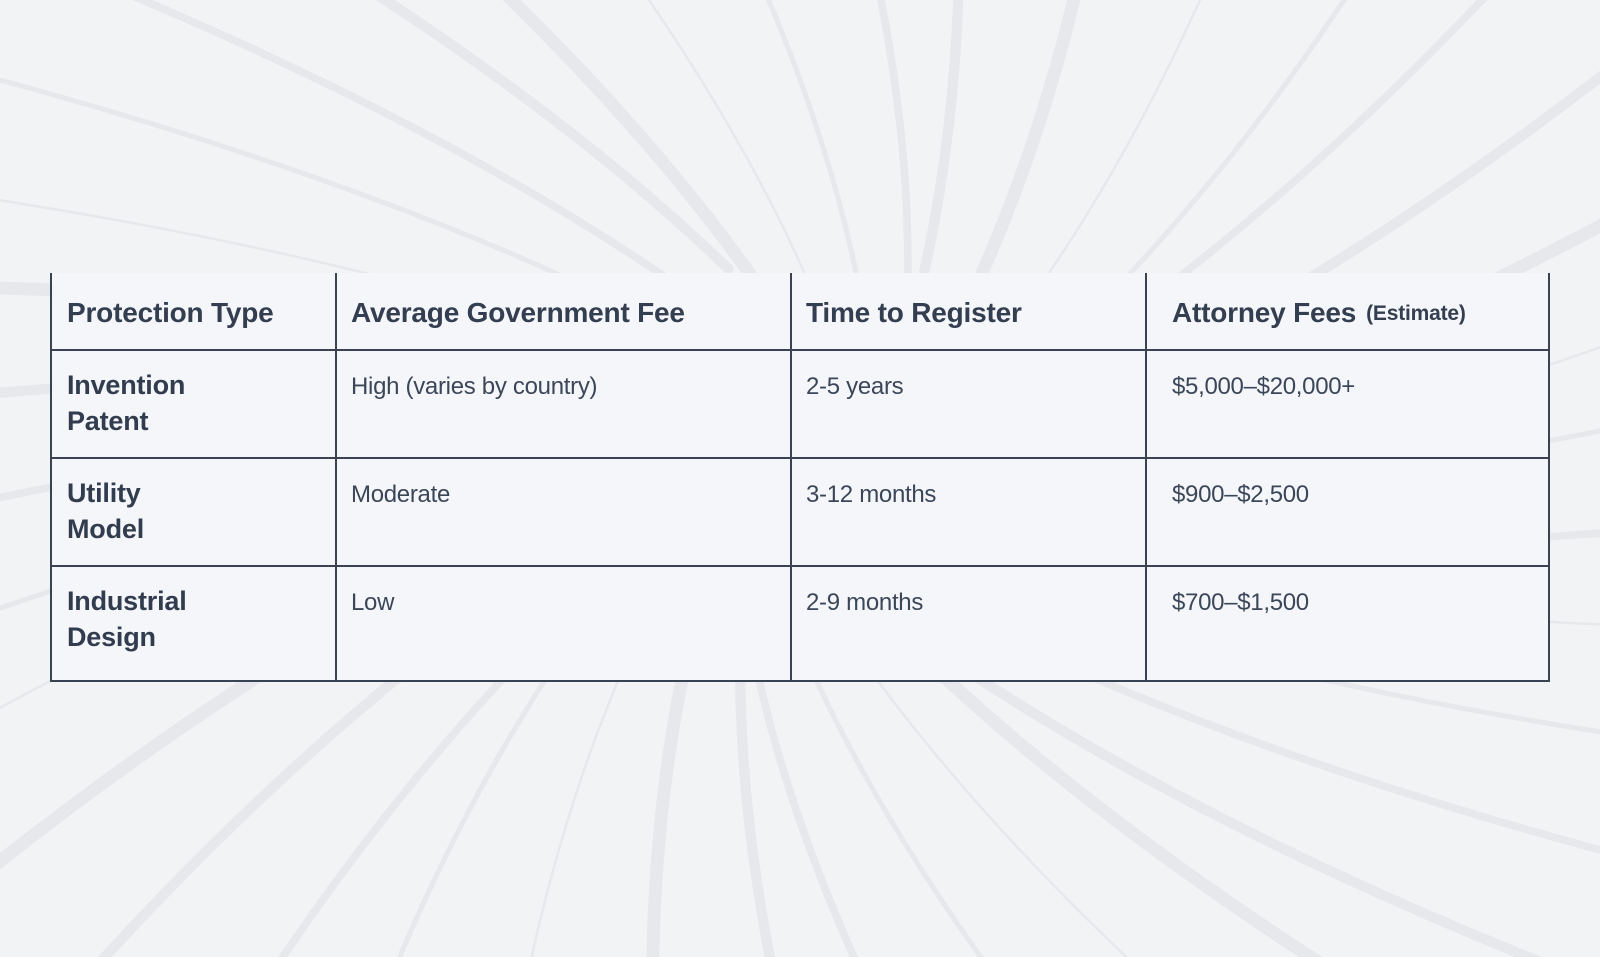 Image resolution: width=1600 pixels, height=957 pixels. What do you see at coordinates (1240, 602) in the screenshot?
I see `cell-attorney-fees: $700–$1,500` at bounding box center [1240, 602].